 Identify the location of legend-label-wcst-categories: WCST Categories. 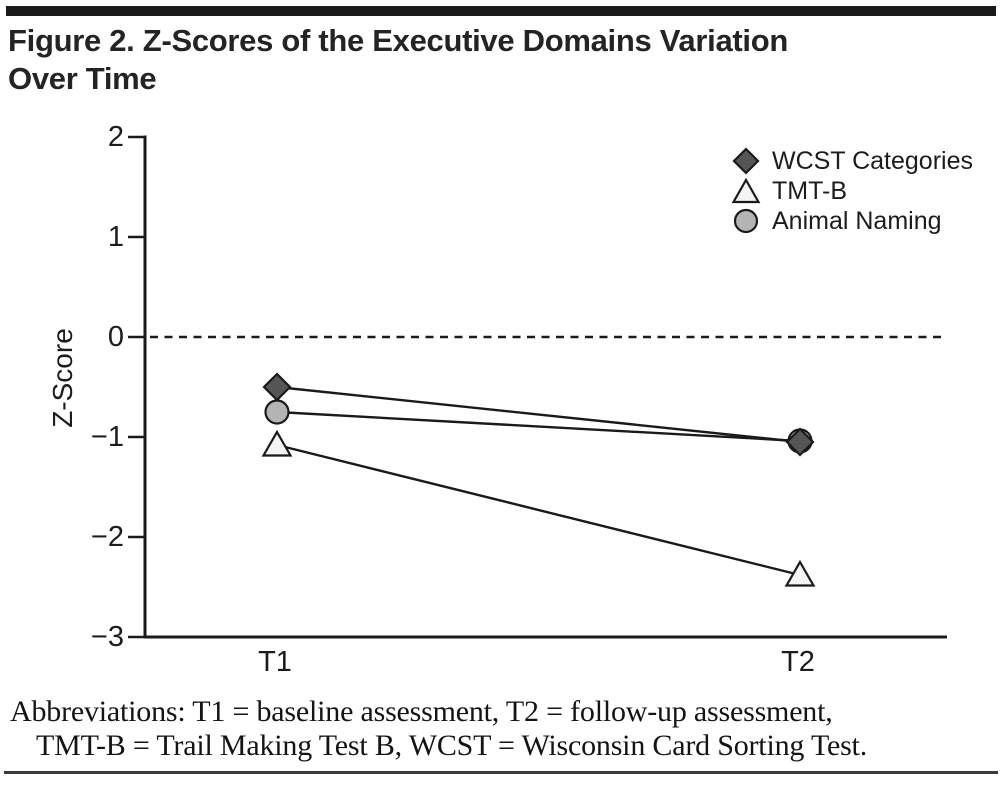
(872, 160).